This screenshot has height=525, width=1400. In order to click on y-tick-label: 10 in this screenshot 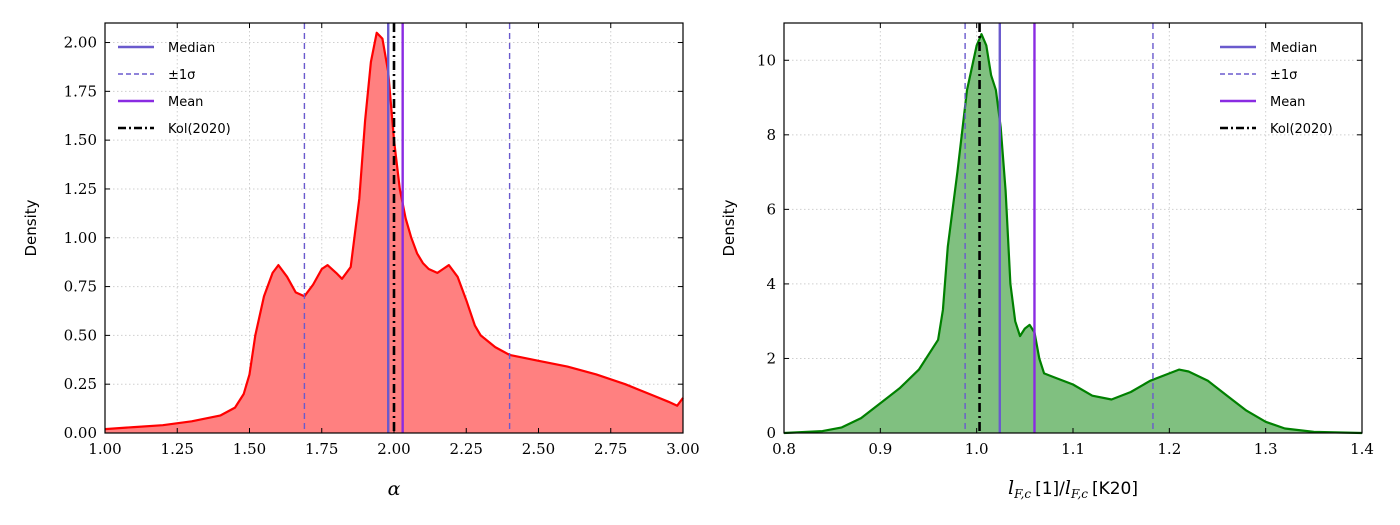, I will do `click(766, 60)`.